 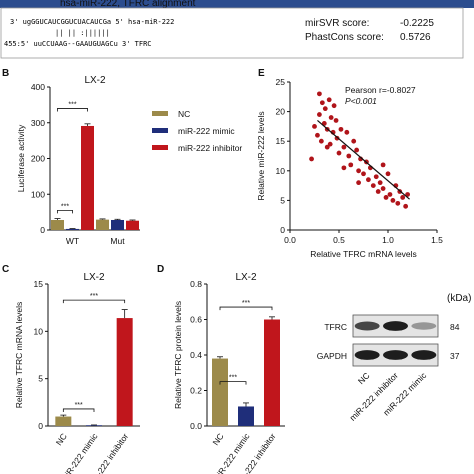 What do you see at coordinates (363, 254) in the screenshot?
I see `x-axis-label: Relative TFRC mRNA levels` at bounding box center [363, 254].